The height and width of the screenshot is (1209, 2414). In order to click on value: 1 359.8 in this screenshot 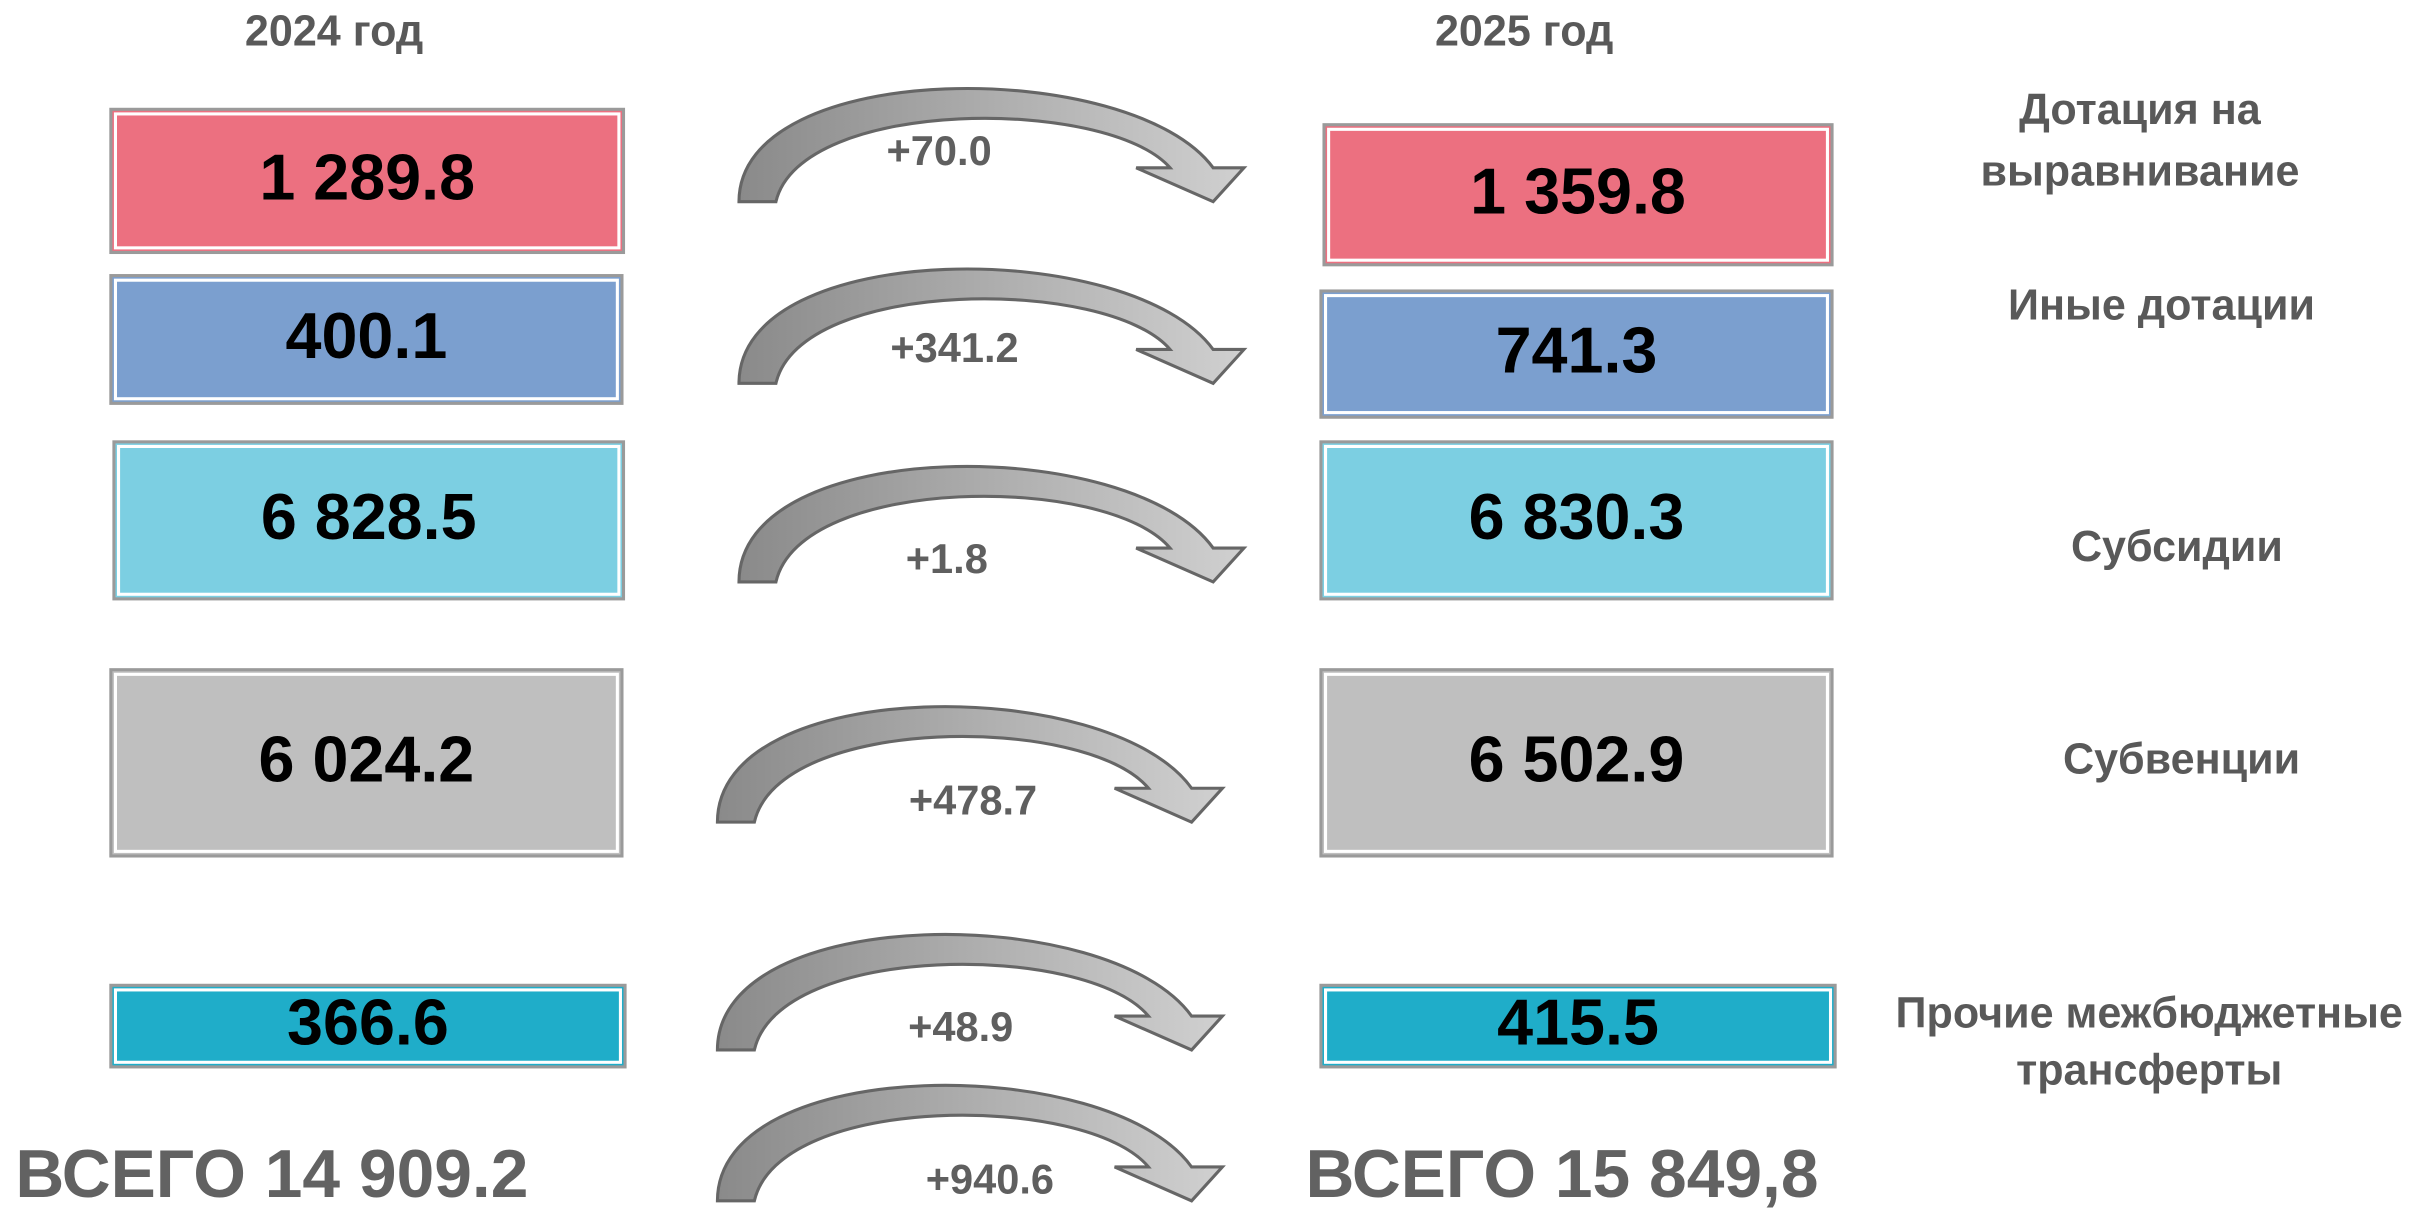, I will do `click(1578, 190)`.